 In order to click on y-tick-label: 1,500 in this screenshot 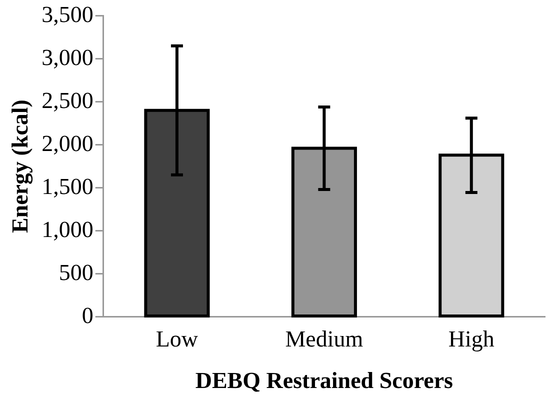, I will do `click(68, 186)`.